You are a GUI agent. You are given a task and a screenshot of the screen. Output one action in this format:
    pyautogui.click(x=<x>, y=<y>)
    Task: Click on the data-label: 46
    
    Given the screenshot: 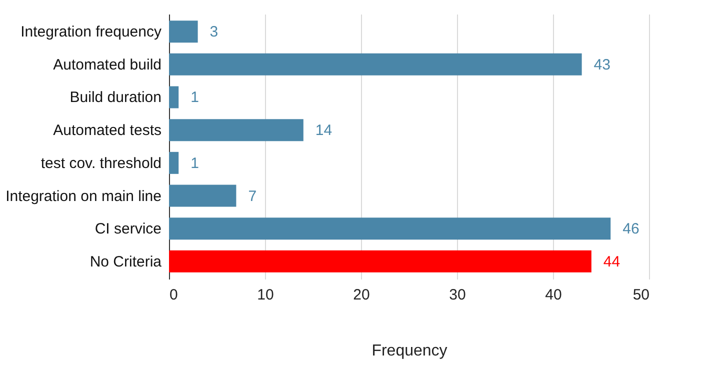 What is the action you would take?
    pyautogui.click(x=631, y=229)
    